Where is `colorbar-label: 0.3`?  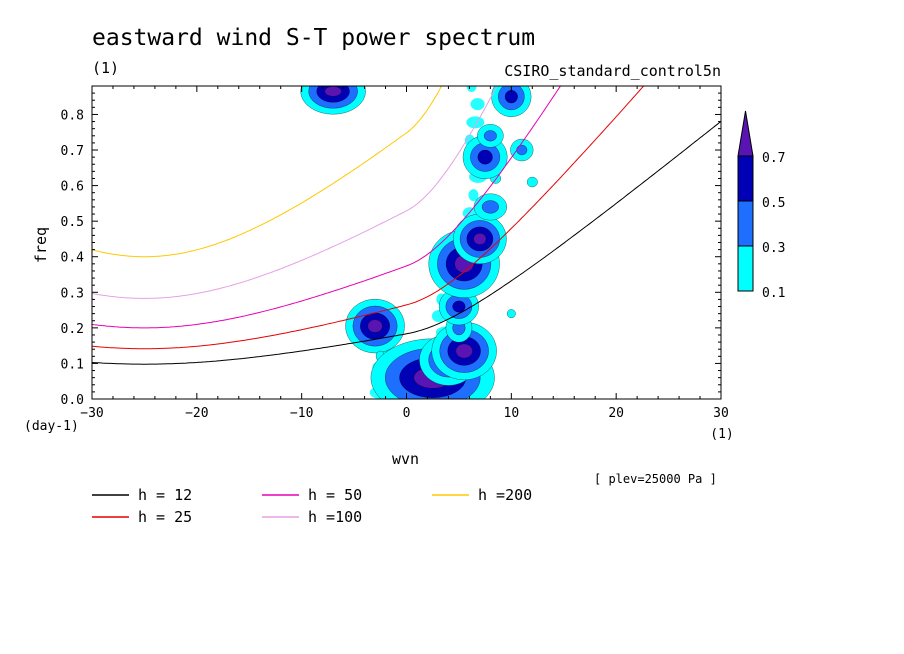 colorbar-label: 0.3 is located at coordinates (773, 248).